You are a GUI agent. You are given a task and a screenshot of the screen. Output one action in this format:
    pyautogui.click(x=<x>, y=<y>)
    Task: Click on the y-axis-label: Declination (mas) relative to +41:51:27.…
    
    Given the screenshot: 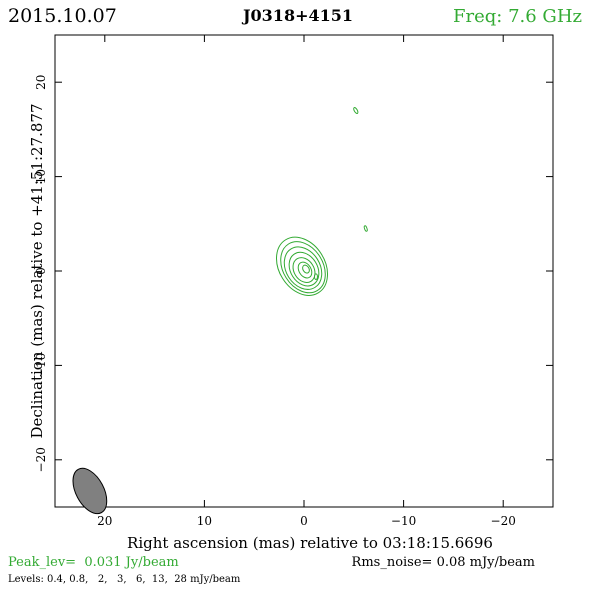 What is the action you would take?
    pyautogui.click(x=37, y=270)
    